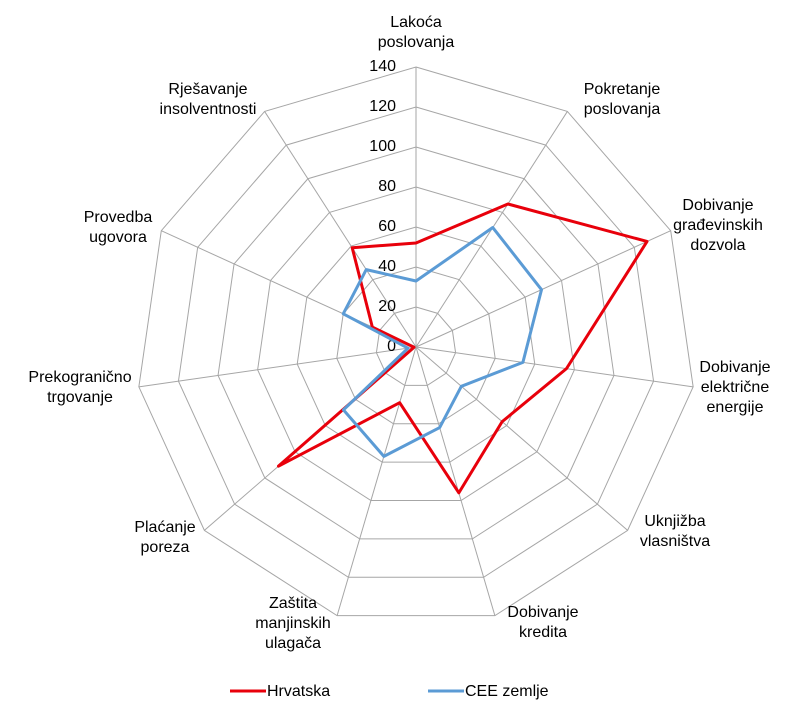 The height and width of the screenshot is (708, 788). What do you see at coordinates (675, 531) in the screenshot?
I see `category-label: Uknjižba vlasništva` at bounding box center [675, 531].